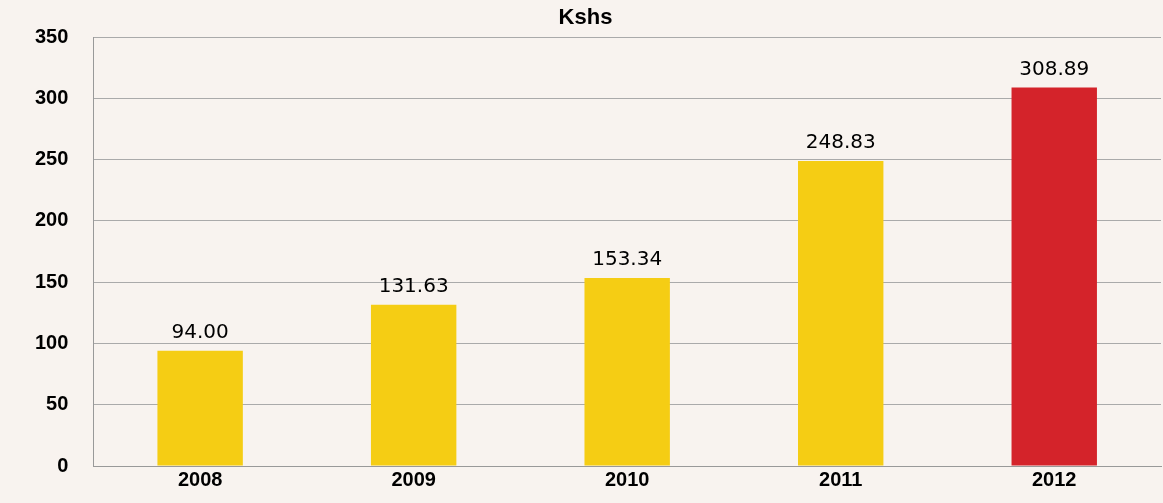  Describe the element at coordinates (51, 341) in the screenshot. I see `y-tick-label: 100` at that location.